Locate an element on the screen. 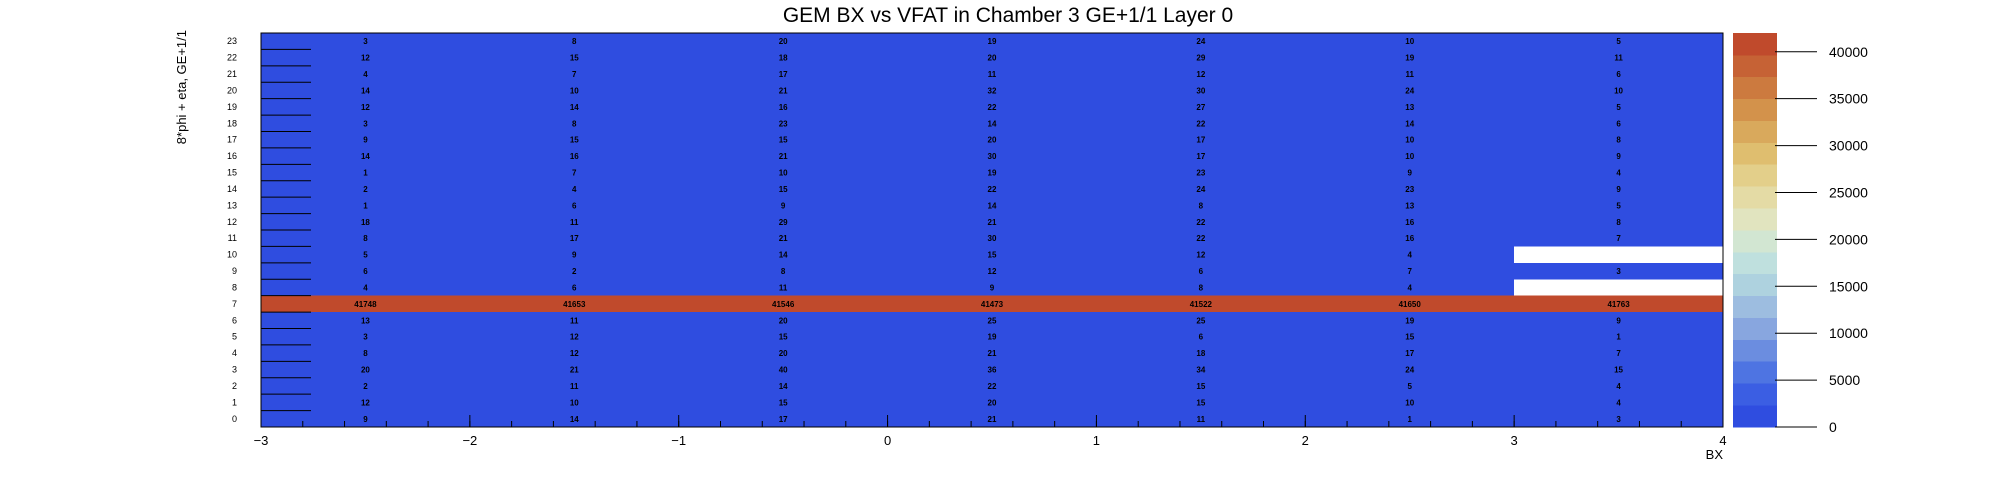  y-tick-label: 5 is located at coordinates (234, 337).